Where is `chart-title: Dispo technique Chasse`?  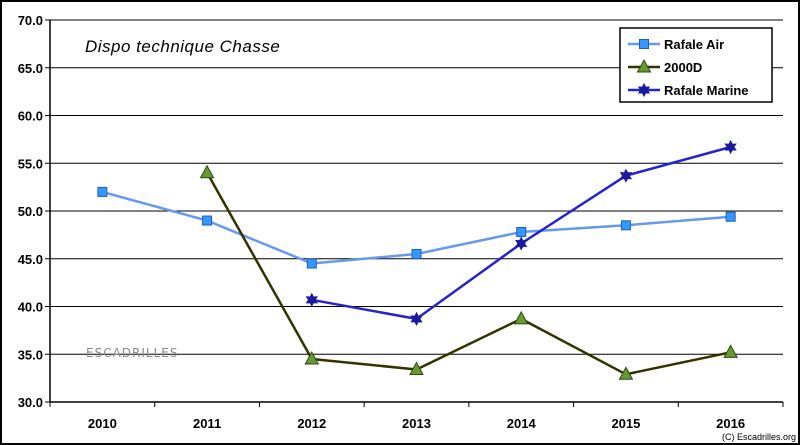 chart-title: Dispo technique Chasse is located at coordinates (182, 46).